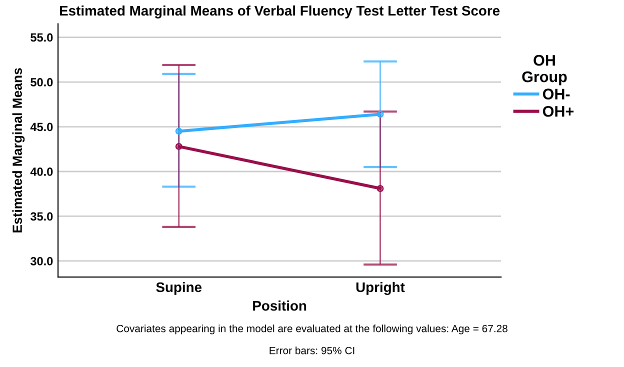 This screenshot has width=624, height=367. What do you see at coordinates (556, 94) in the screenshot?
I see `legend-label: OH-` at bounding box center [556, 94].